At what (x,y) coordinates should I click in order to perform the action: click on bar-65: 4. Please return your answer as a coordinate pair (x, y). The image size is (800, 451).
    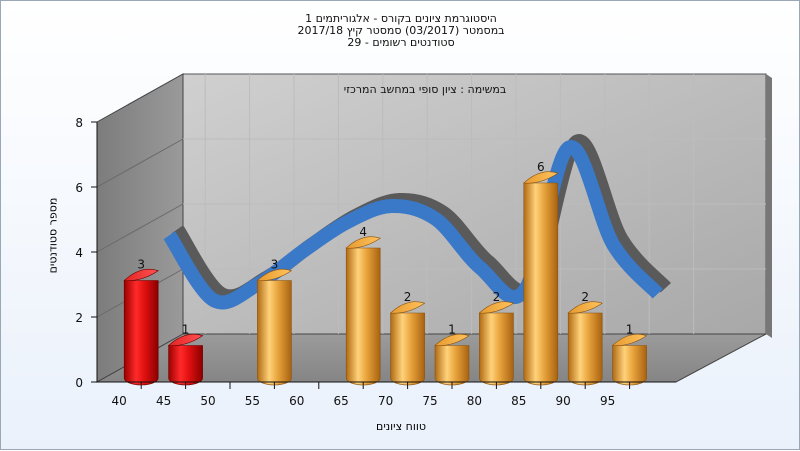
    Looking at the image, I should click on (363, 305).